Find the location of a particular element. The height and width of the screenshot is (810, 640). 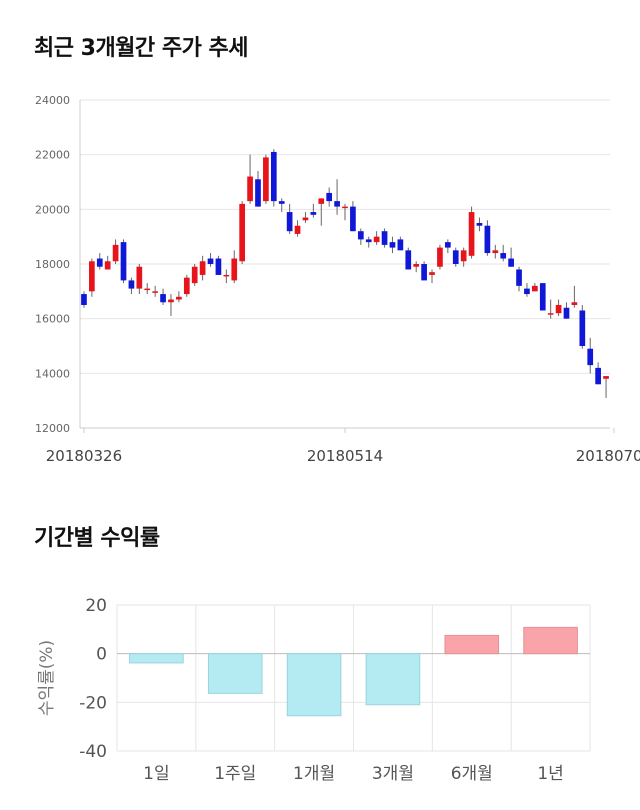

y-tick-label: 12000 is located at coordinates (52, 428).